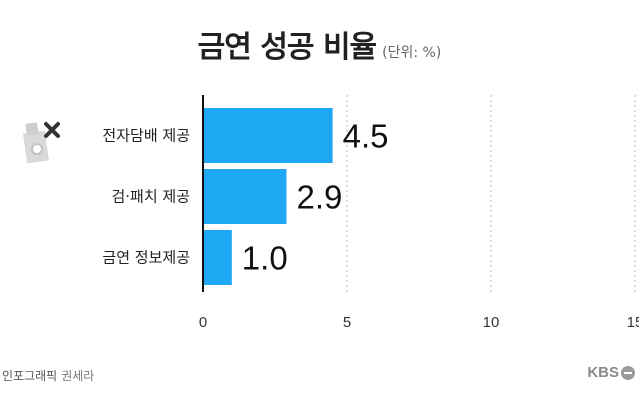 This screenshot has width=639, height=404. What do you see at coordinates (412, 53) in the screenshot?
I see `unit-label: (단위: %)` at bounding box center [412, 53].